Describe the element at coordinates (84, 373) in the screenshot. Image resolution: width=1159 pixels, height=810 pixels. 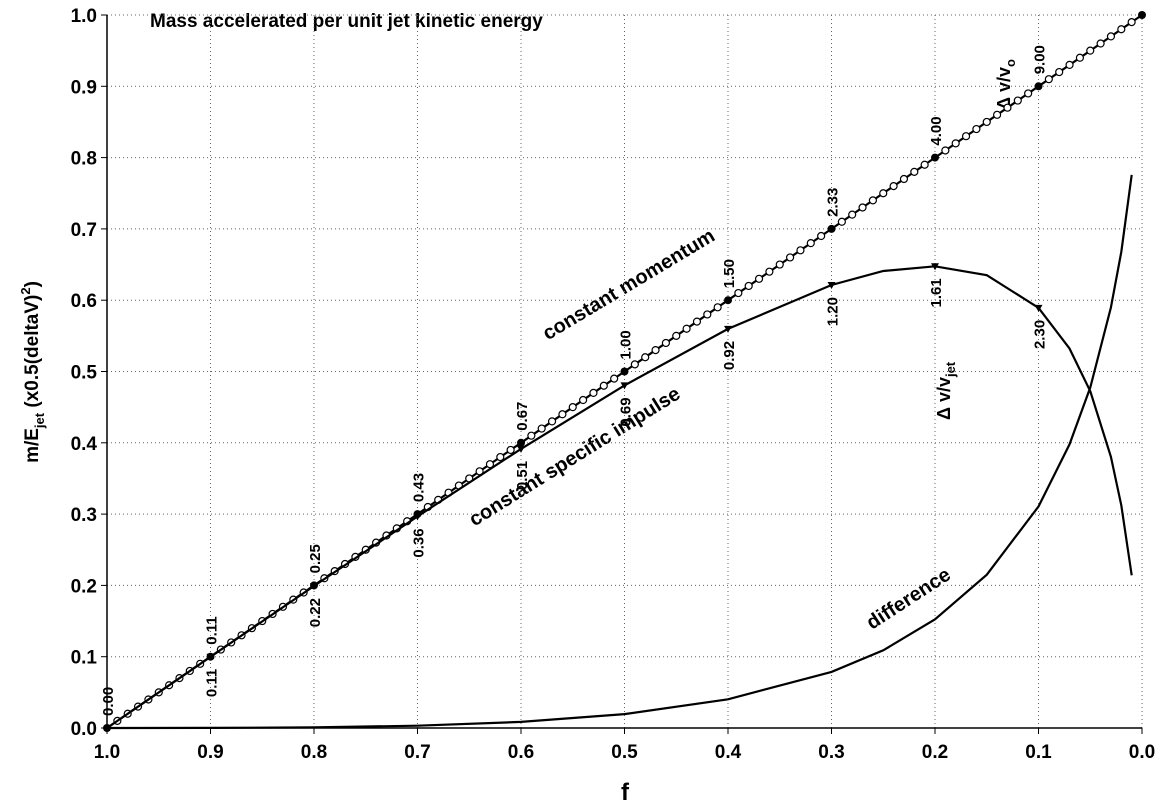
I see `y-tick-label: 0.5` at that location.